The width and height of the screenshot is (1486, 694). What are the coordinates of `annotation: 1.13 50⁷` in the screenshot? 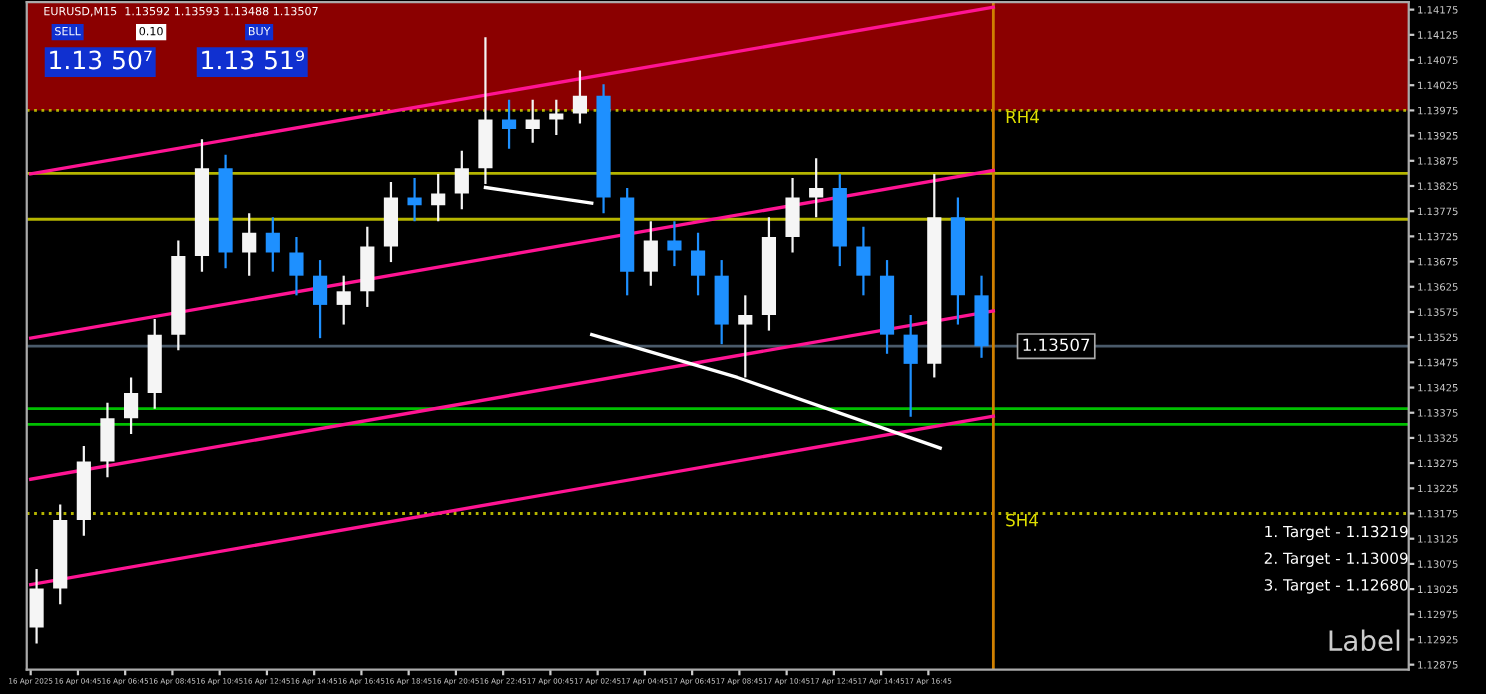 It's located at (101, 60).